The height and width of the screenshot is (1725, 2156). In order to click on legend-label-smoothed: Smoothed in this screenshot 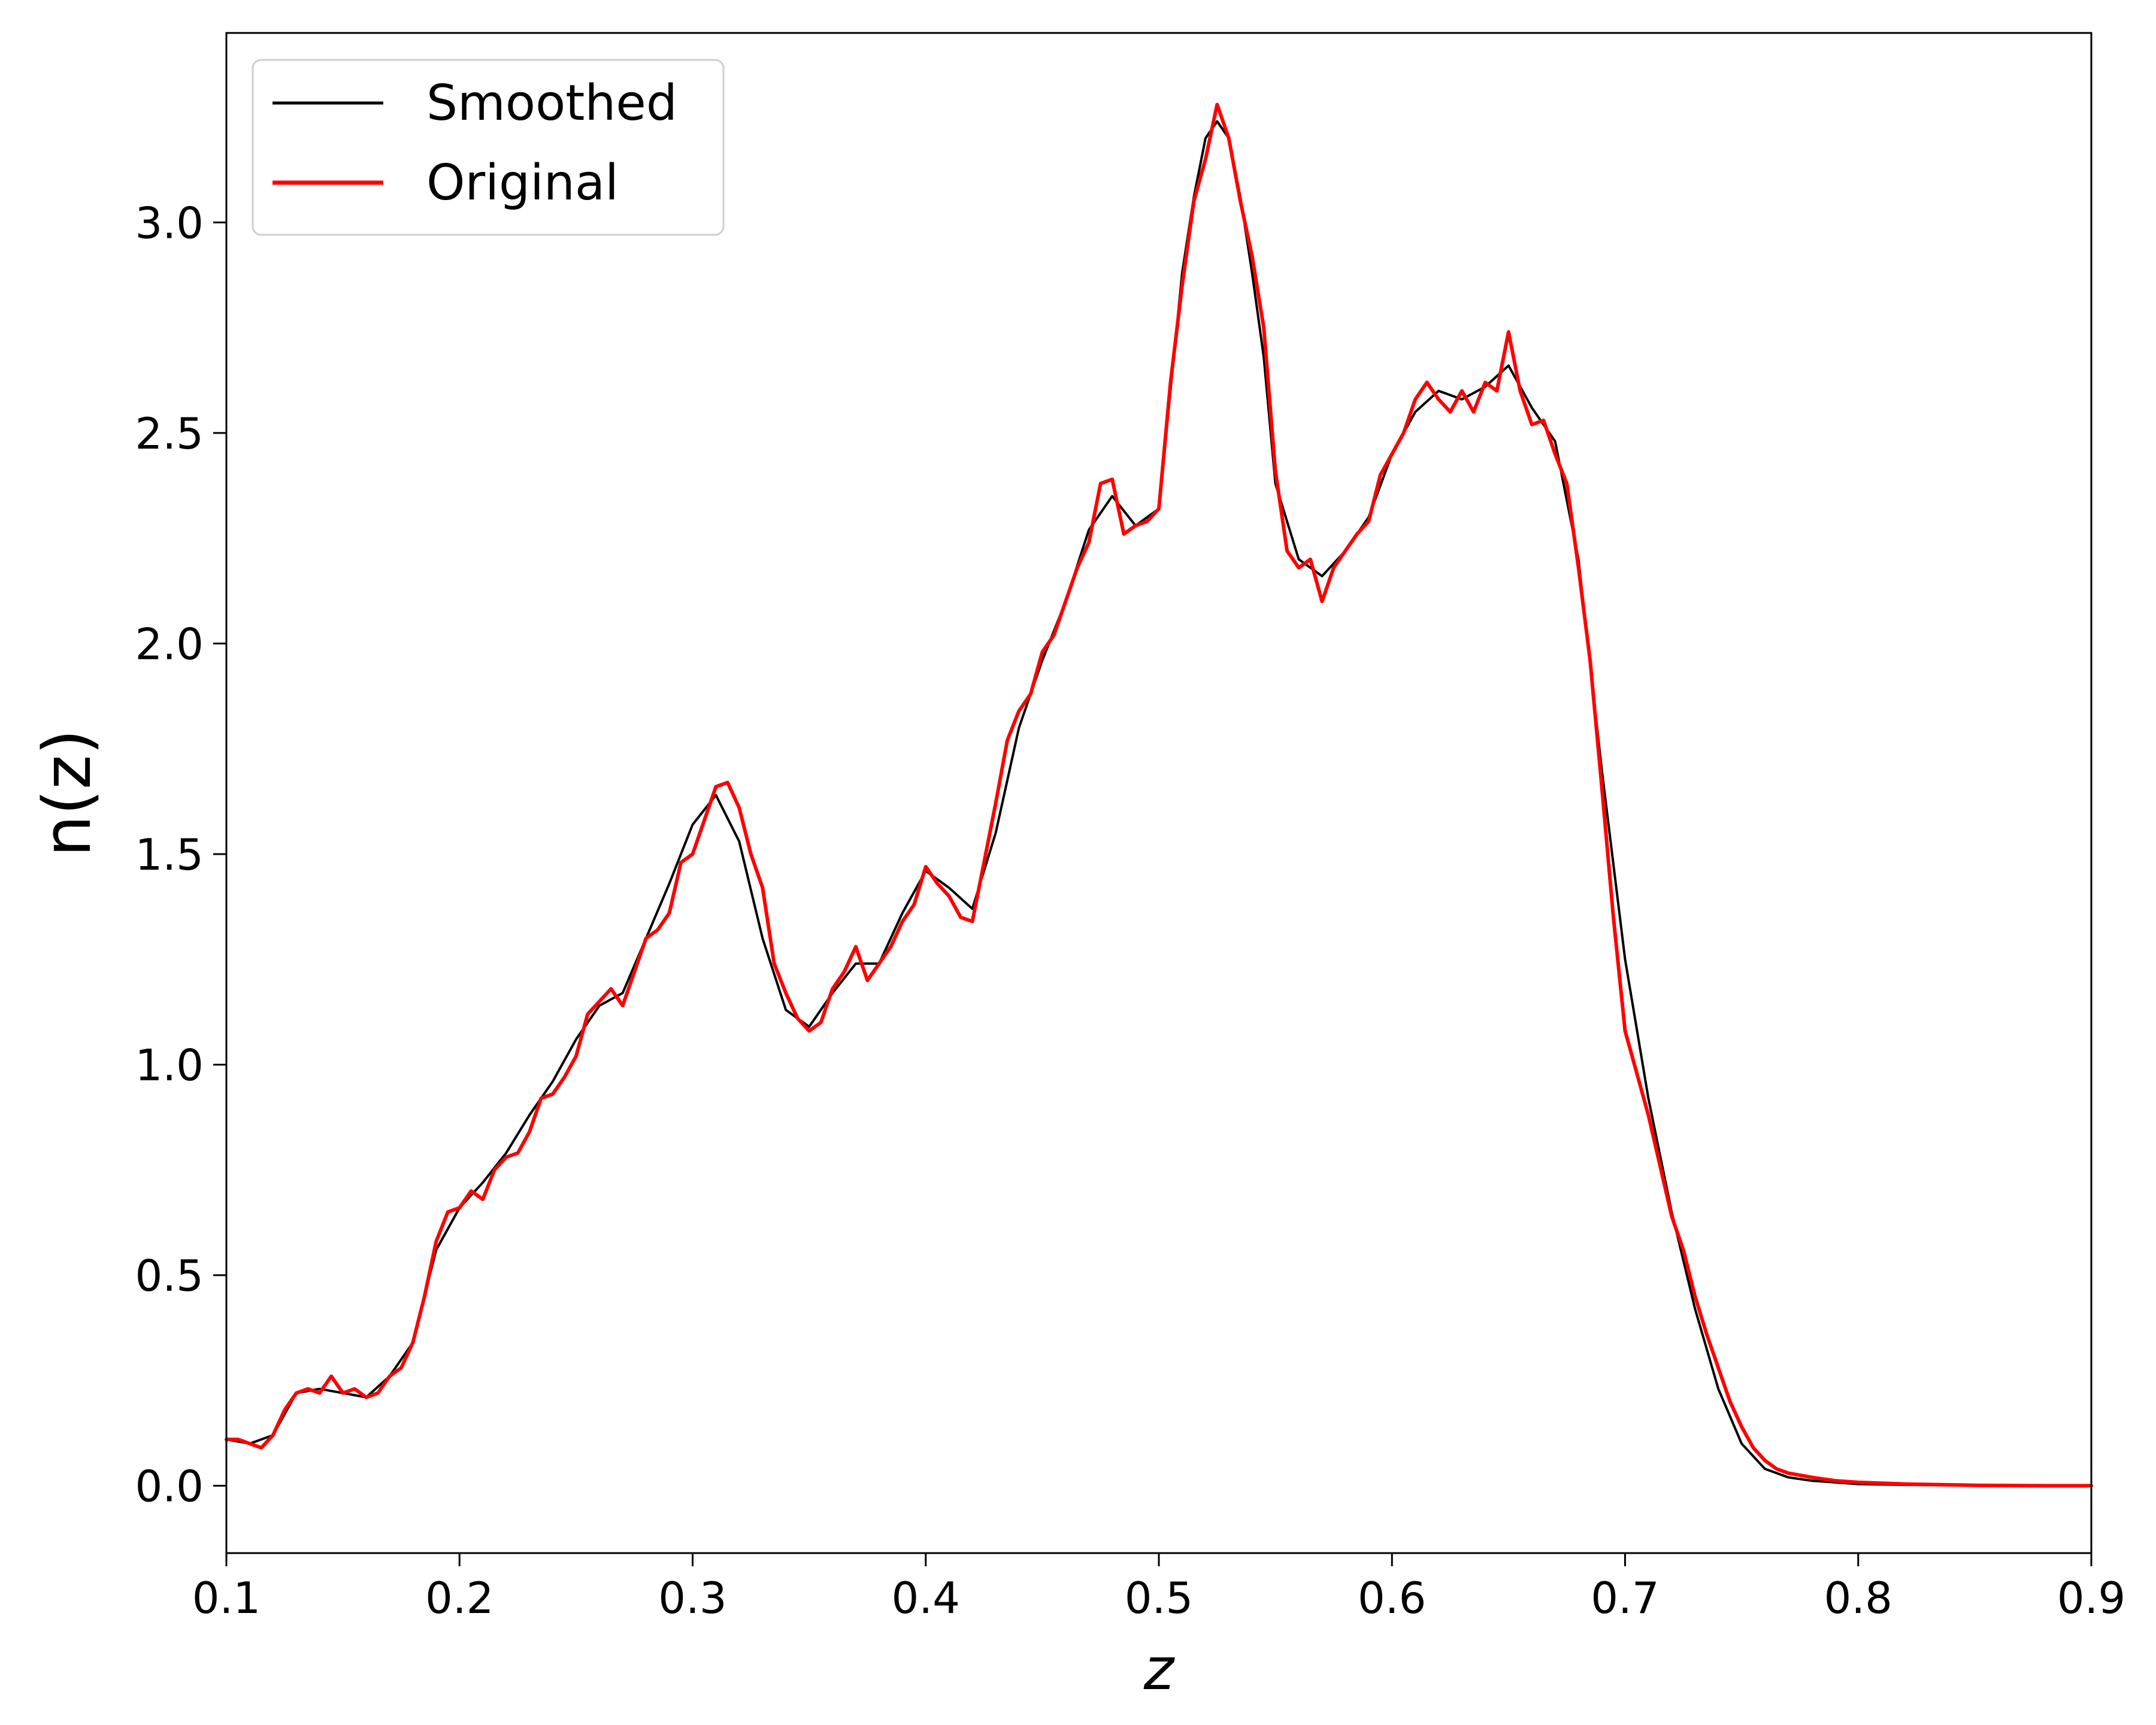, I will do `click(551, 103)`.